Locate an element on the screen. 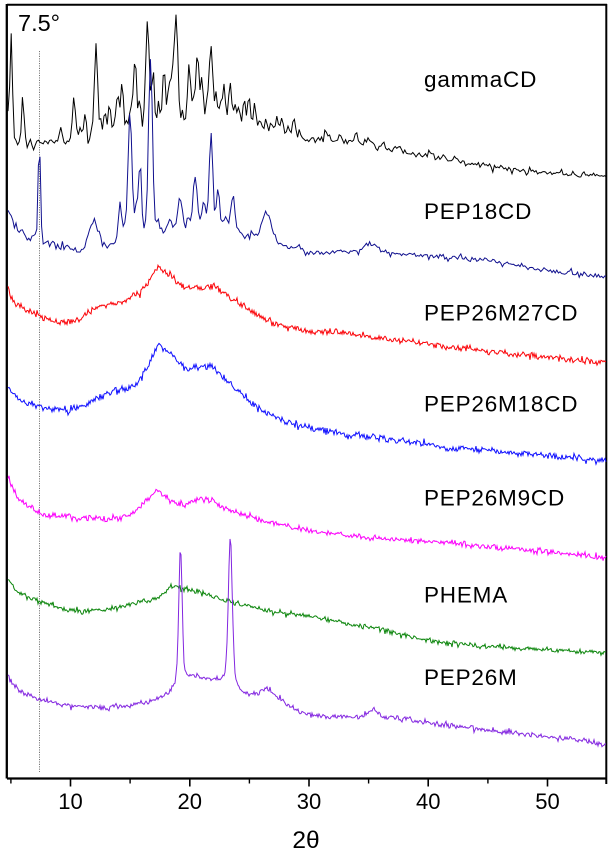  svg-text: gammaCD is located at coordinates (480, 79).